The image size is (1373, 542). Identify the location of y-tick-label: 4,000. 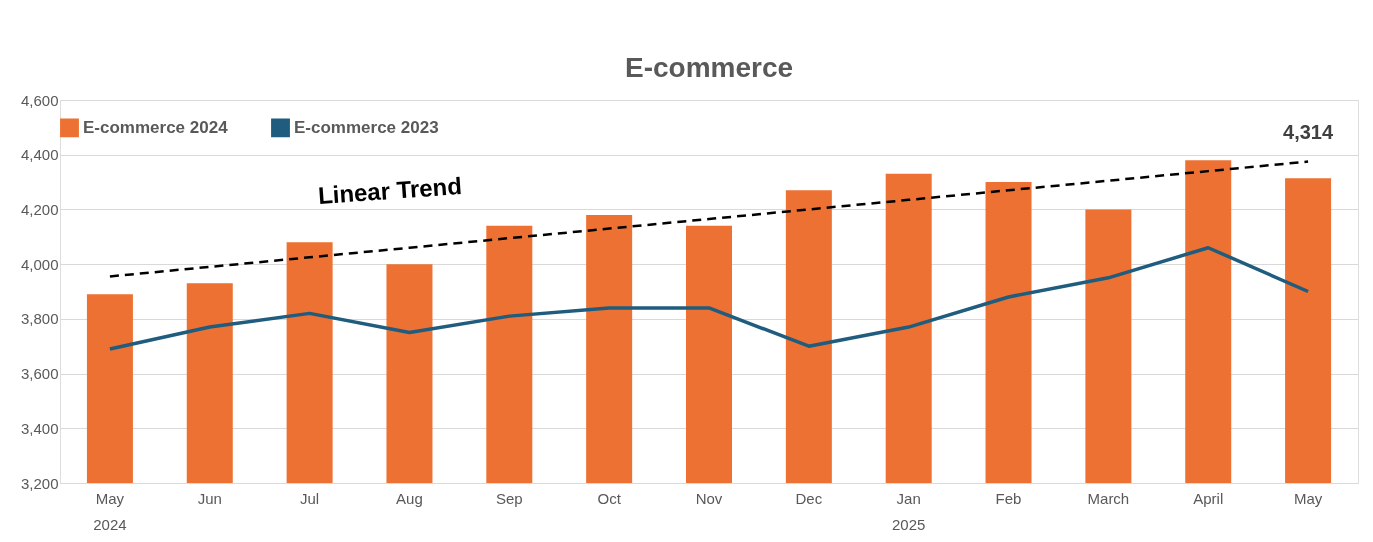
(39, 264).